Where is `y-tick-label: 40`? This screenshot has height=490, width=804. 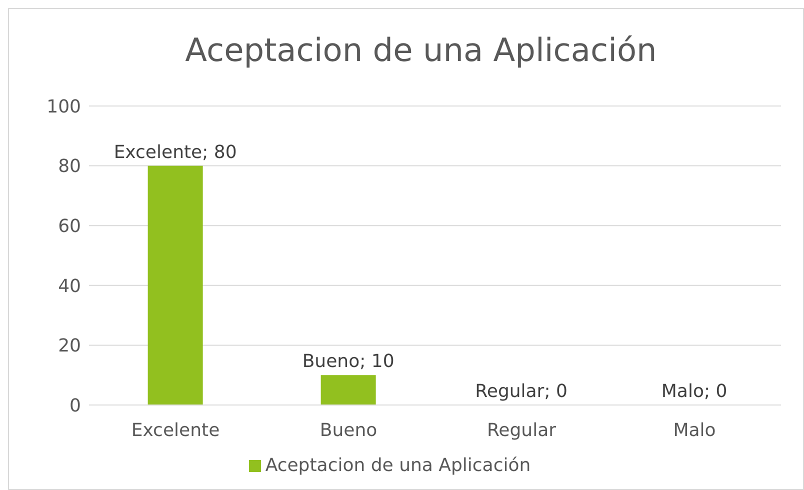 y-tick-label: 40 is located at coordinates (69, 286).